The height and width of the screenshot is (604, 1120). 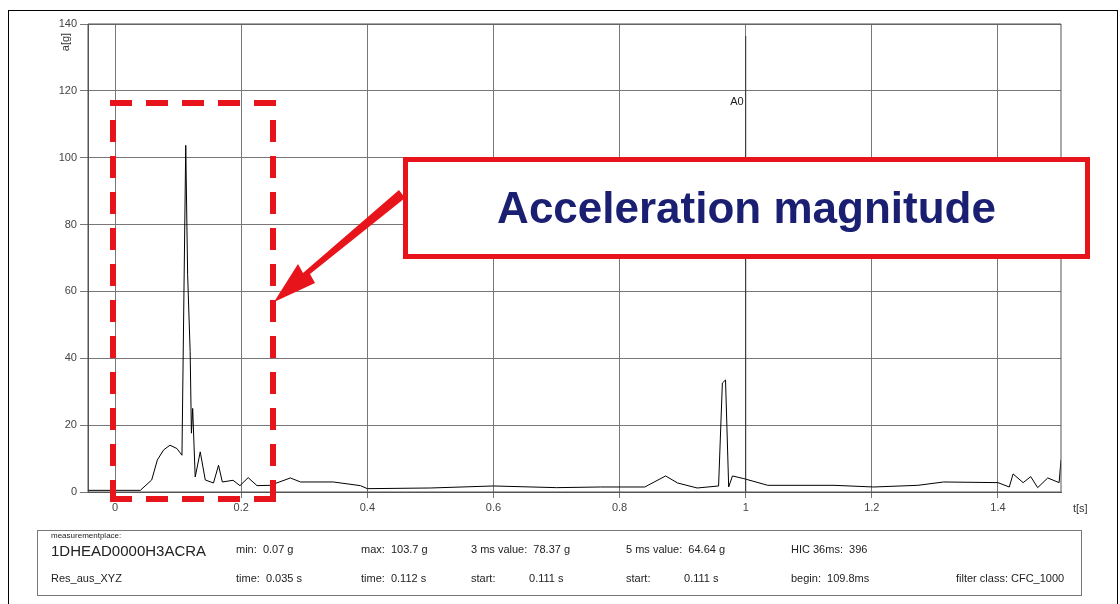 What do you see at coordinates (269, 578) in the screenshot?
I see `text: time: 0.035 s` at bounding box center [269, 578].